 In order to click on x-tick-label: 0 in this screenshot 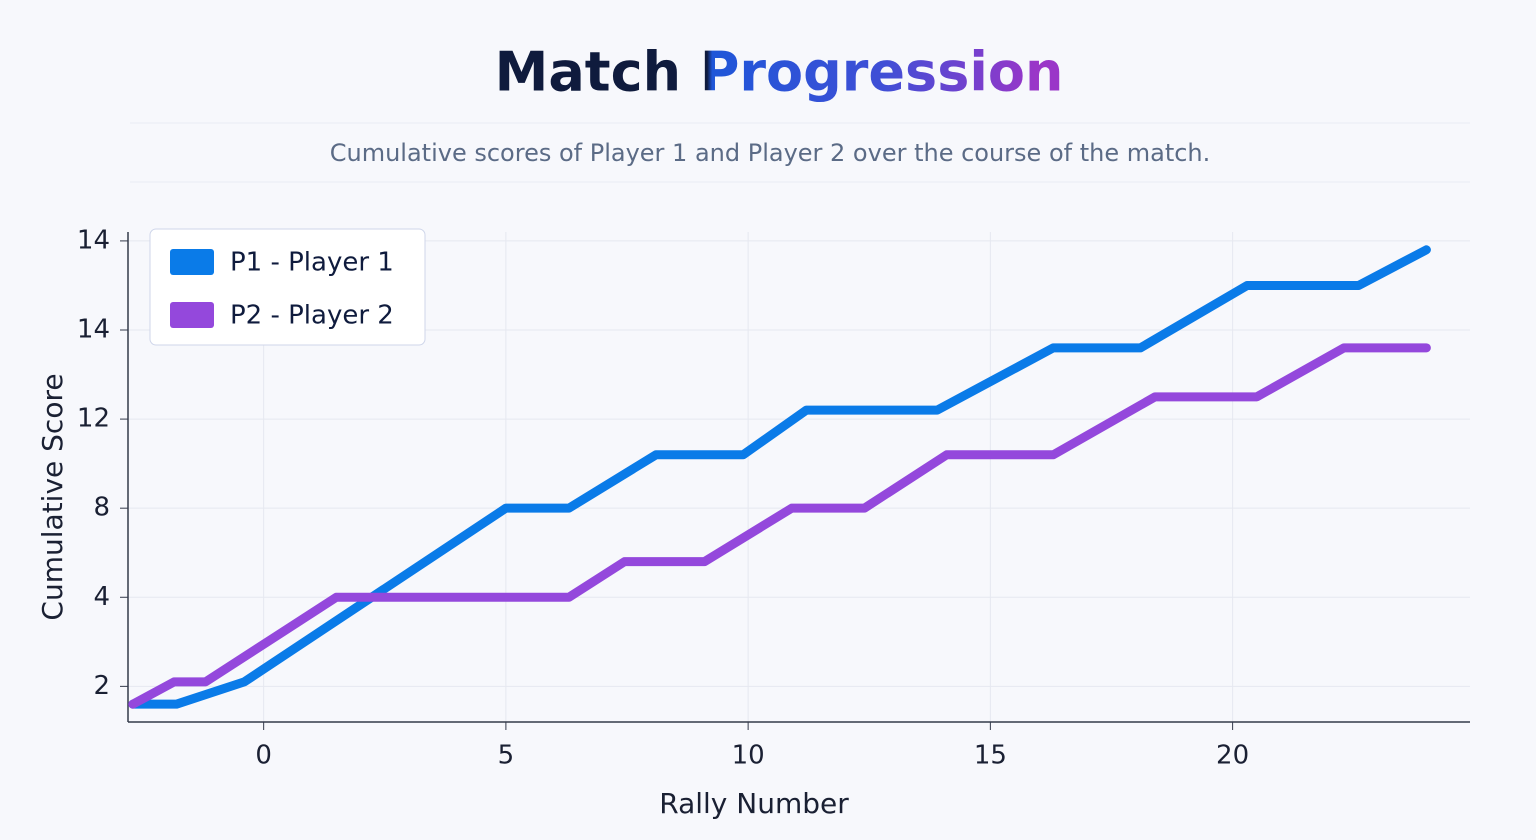, I will do `click(263, 756)`.